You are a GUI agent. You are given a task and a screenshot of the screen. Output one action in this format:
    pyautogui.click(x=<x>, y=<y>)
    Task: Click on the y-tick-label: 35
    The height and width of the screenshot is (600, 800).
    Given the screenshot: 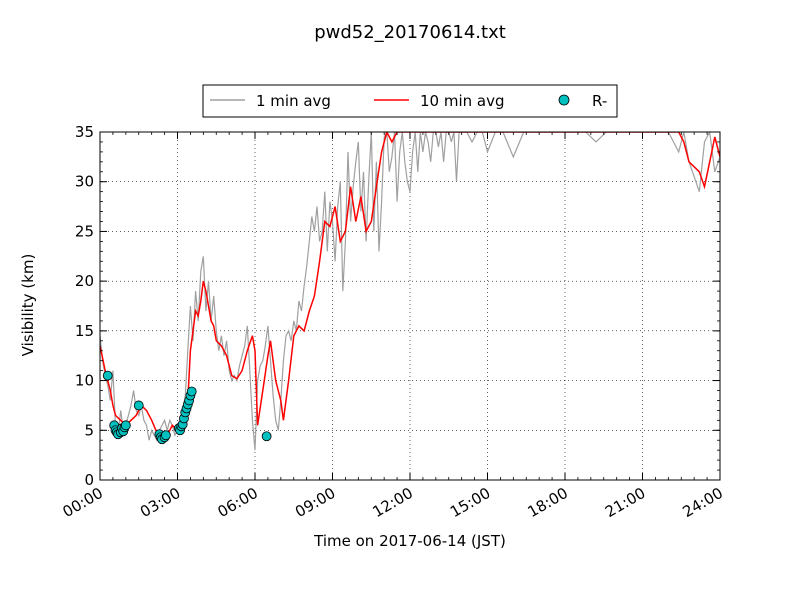 What is the action you would take?
    pyautogui.click(x=84, y=132)
    